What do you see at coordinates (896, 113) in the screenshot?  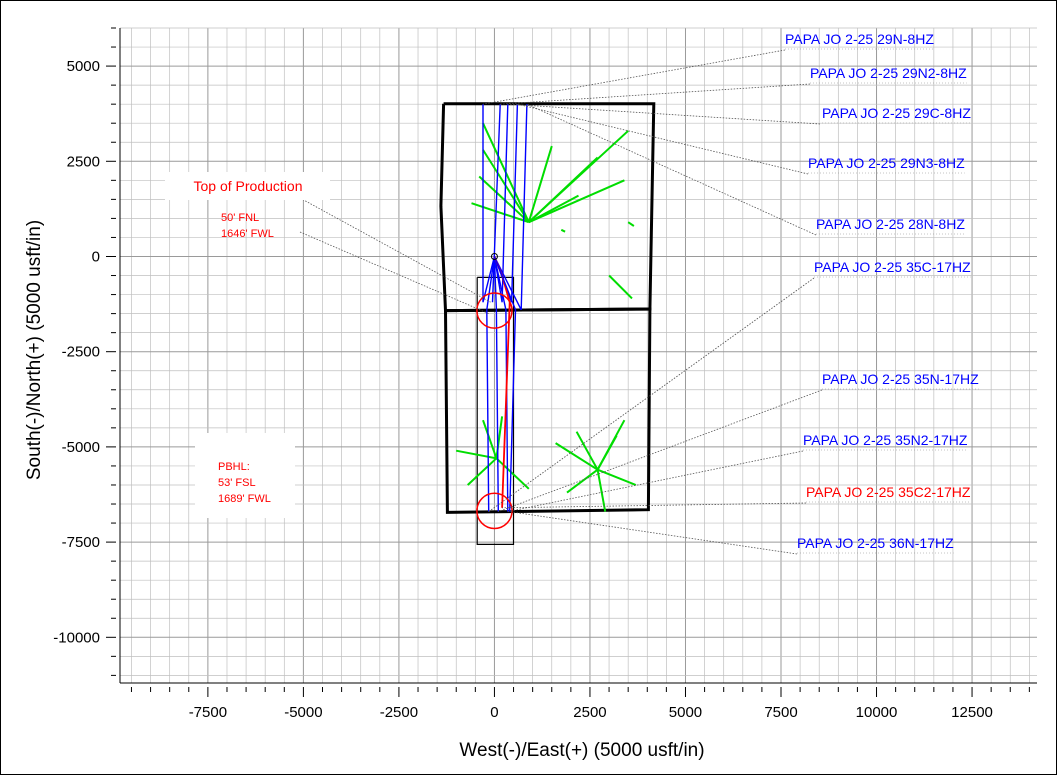 I see `well-label: PAPA JO 2-25 29C-8HZ` at bounding box center [896, 113].